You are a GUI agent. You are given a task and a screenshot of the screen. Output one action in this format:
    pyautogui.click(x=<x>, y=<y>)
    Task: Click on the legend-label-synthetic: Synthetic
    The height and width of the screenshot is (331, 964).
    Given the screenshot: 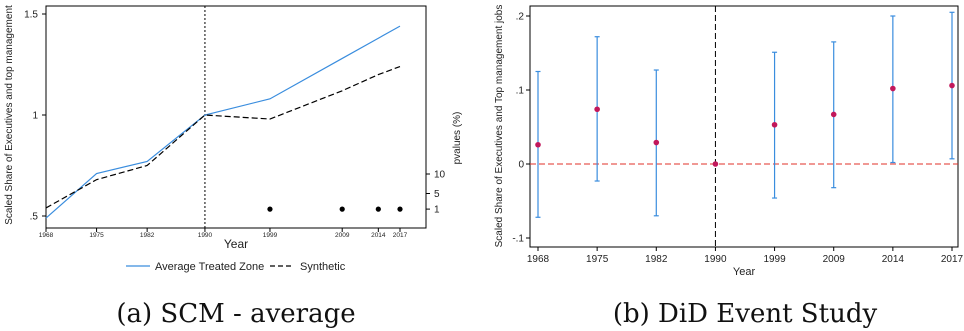 What is the action you would take?
    pyautogui.click(x=323, y=267)
    